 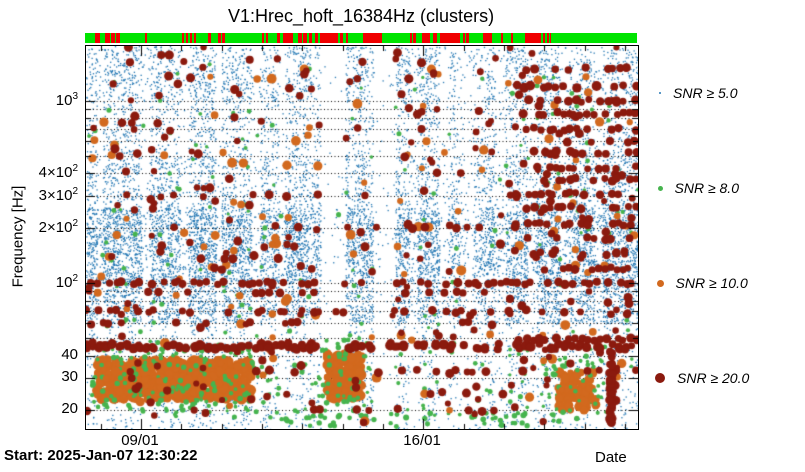 I want to click on y-tick-label: 40, so click(x=69, y=354).